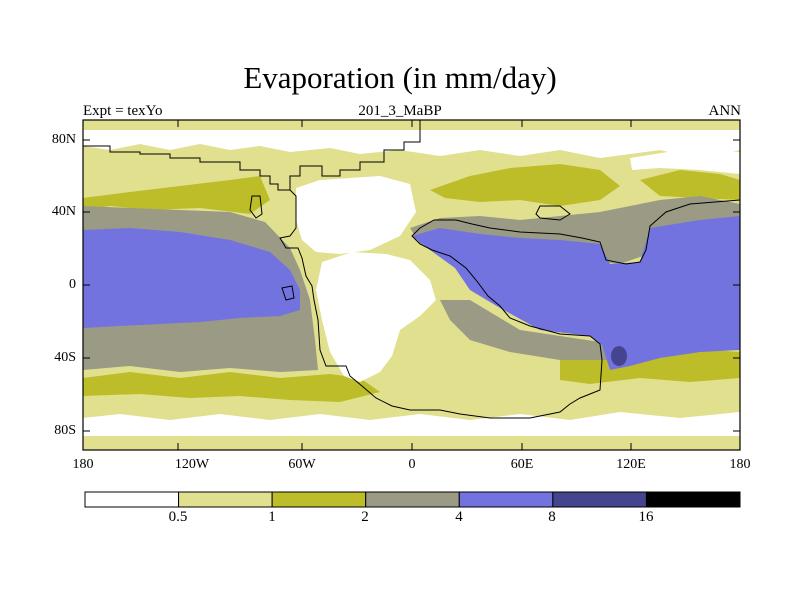  Describe the element at coordinates (412, 464) in the screenshot. I see `x-tick-label: 0` at that location.